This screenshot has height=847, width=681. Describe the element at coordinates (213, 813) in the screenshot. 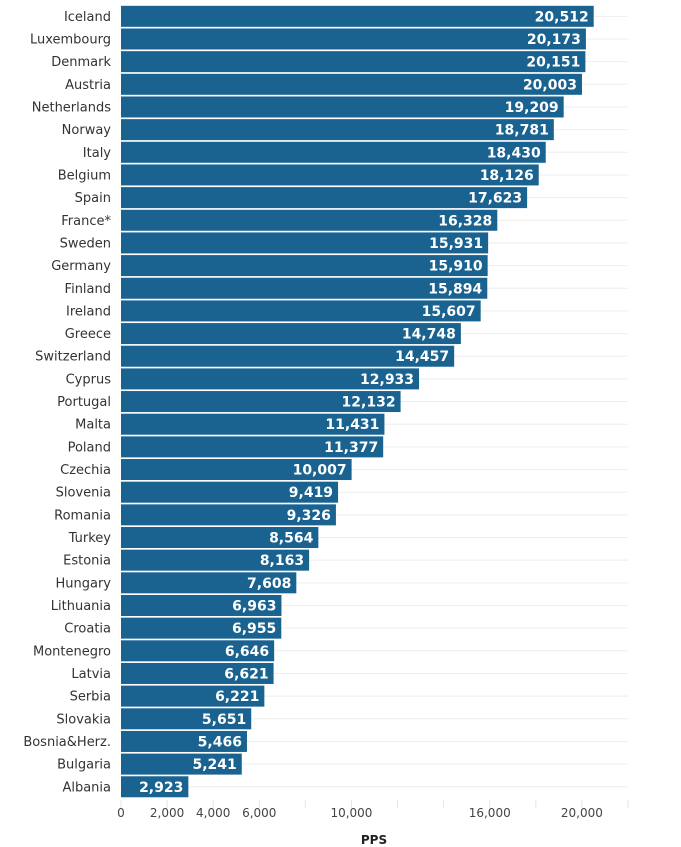

I see `x-tick-label: 4,000` at that location.